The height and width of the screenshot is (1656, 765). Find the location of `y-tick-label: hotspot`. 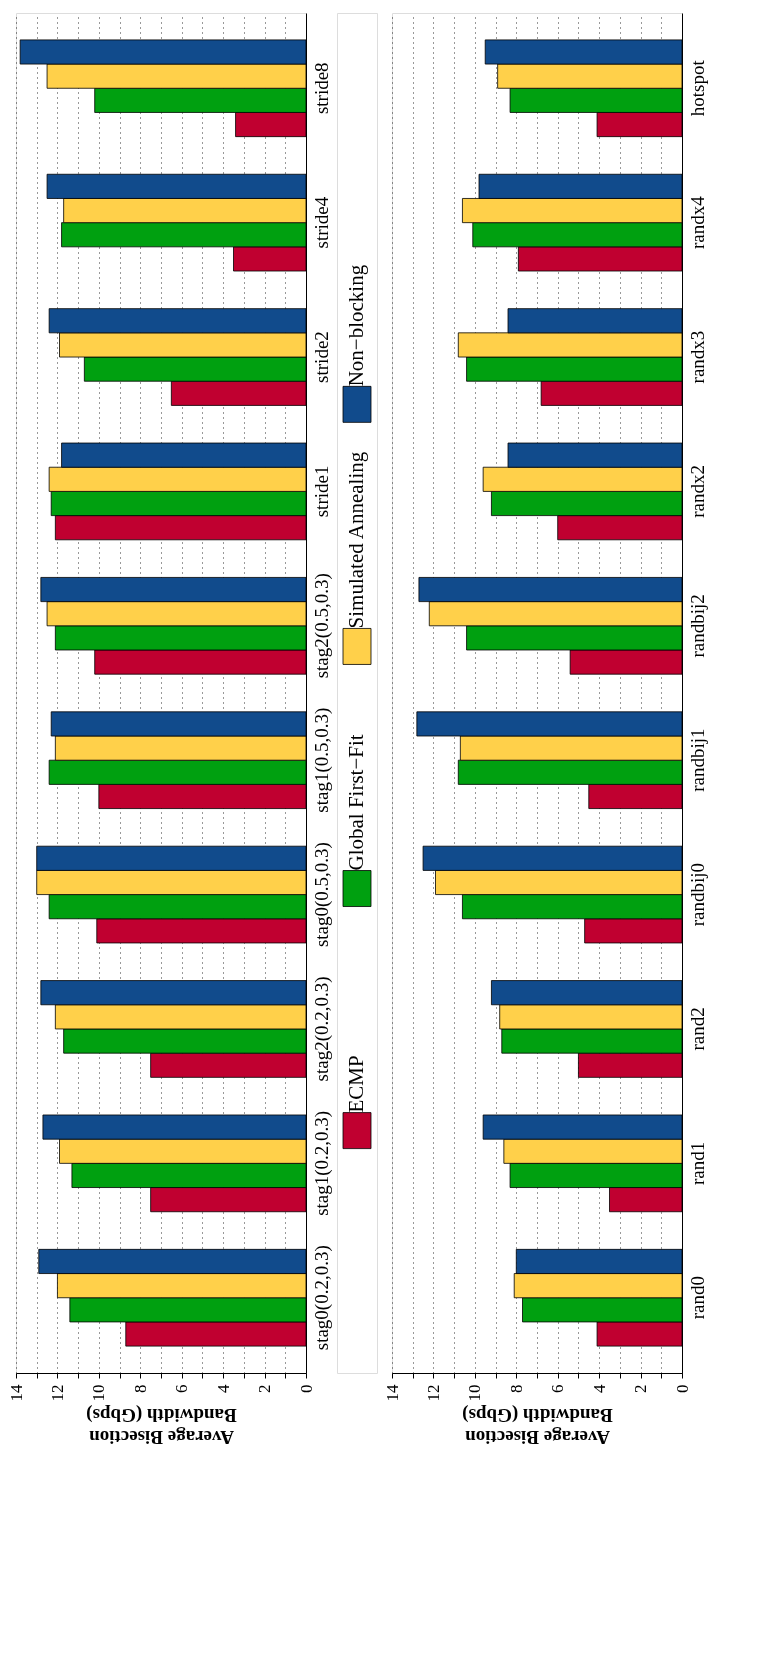

y-tick-label: hotspot is located at coordinates (697, 88).